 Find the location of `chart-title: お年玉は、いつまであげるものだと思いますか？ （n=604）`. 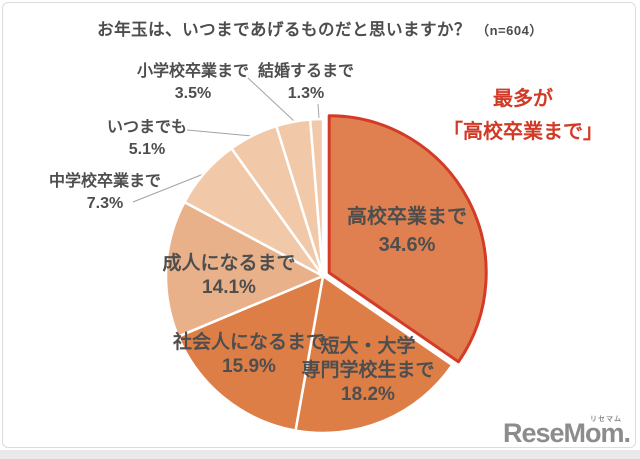

chart-title: お年玉は、いつまであげるものだと思いますか？ （n=604） is located at coordinates (320, 28).